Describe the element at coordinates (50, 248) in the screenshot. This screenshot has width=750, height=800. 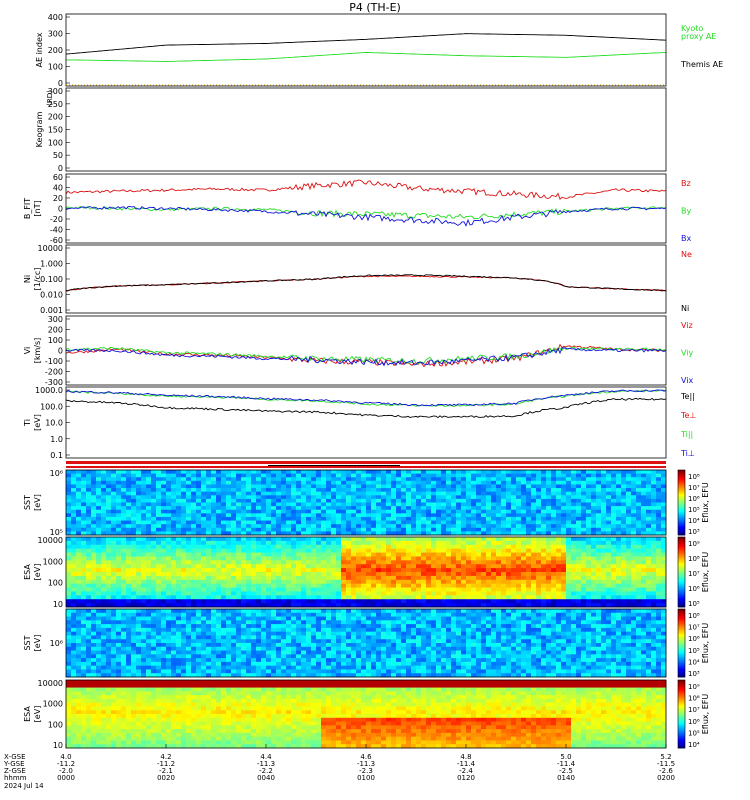
I see `y-tick-label: 10000` at that location.